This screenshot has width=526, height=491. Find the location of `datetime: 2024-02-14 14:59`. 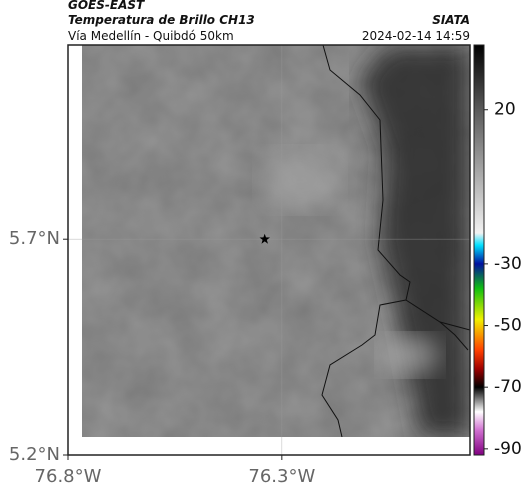

datetime: 2024-02-14 14:59 is located at coordinates (416, 36).